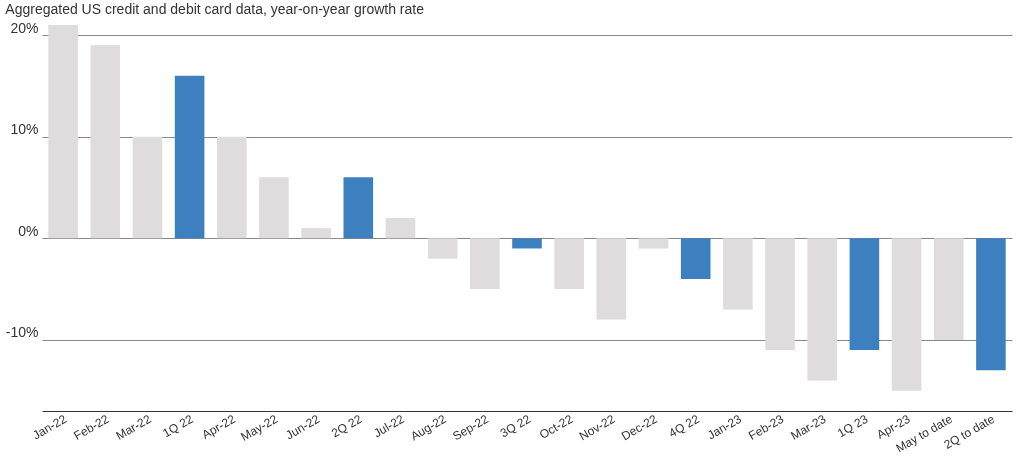 This screenshot has height=459, width=1017. Describe the element at coordinates (684, 426) in the screenshot. I see `x-tick-label: 4Q 22` at that location.